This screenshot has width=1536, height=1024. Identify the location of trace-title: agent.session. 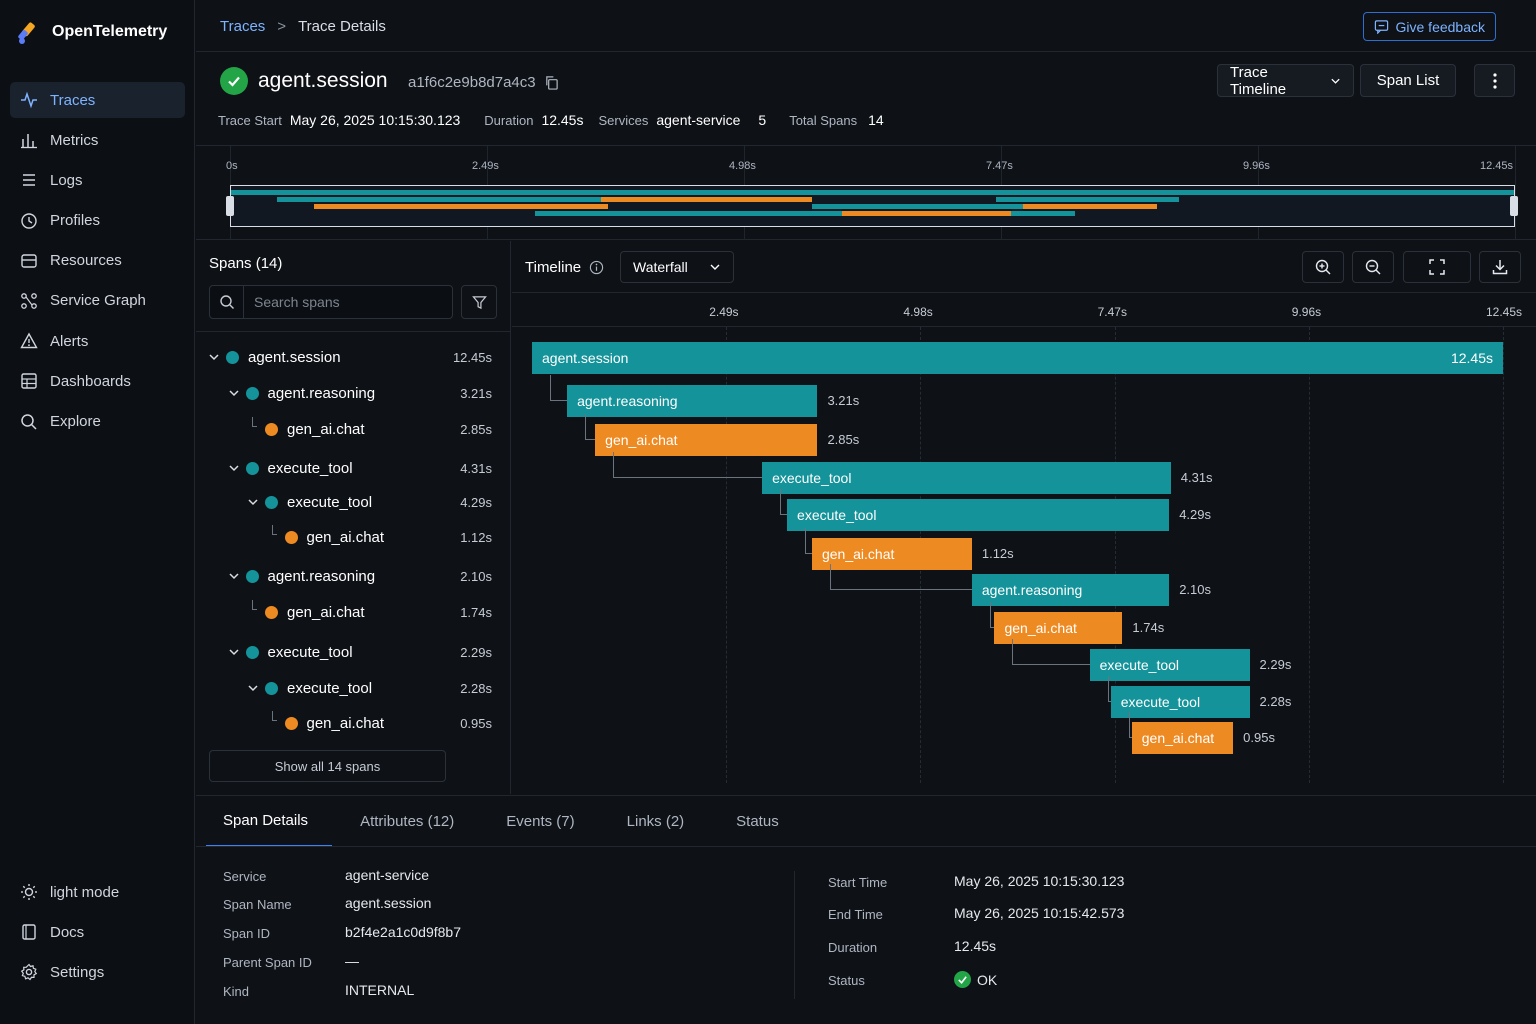
(323, 80).